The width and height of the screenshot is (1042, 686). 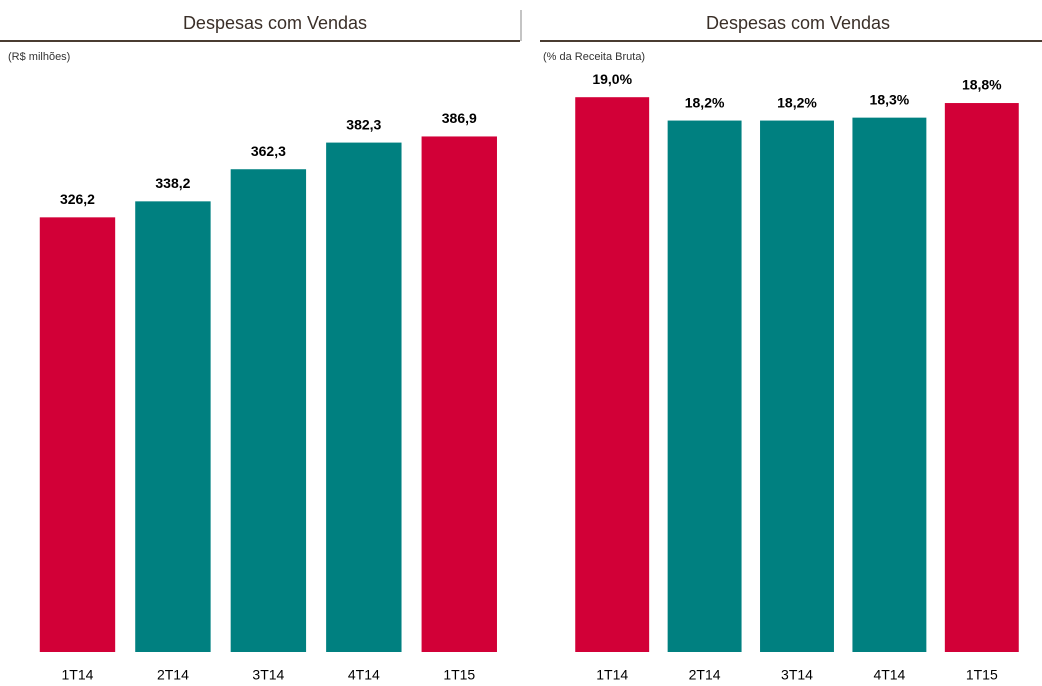 I want to click on value-label: 326,2, so click(x=77, y=199).